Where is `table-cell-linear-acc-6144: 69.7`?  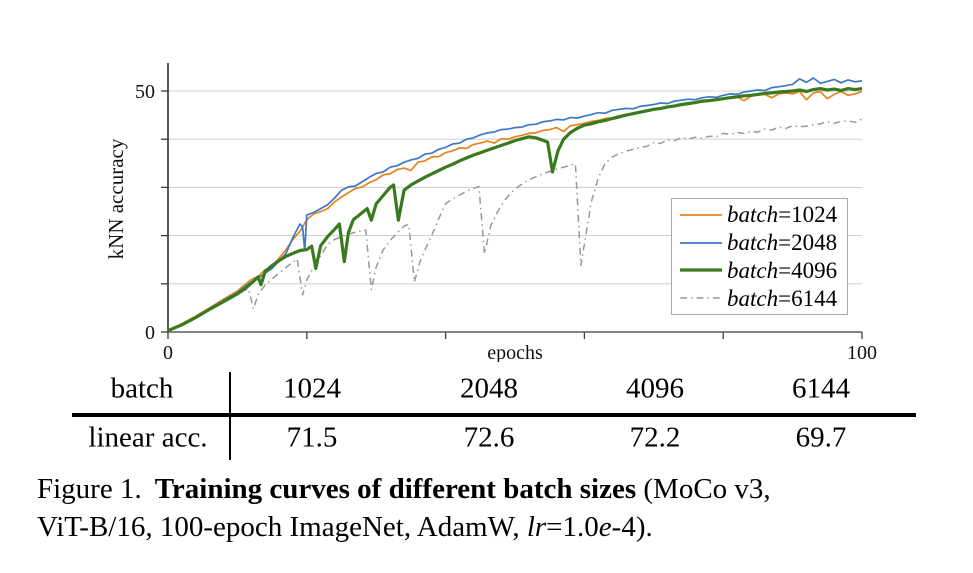 table-cell-linear-acc-6144: 69.7 is located at coordinates (821, 437).